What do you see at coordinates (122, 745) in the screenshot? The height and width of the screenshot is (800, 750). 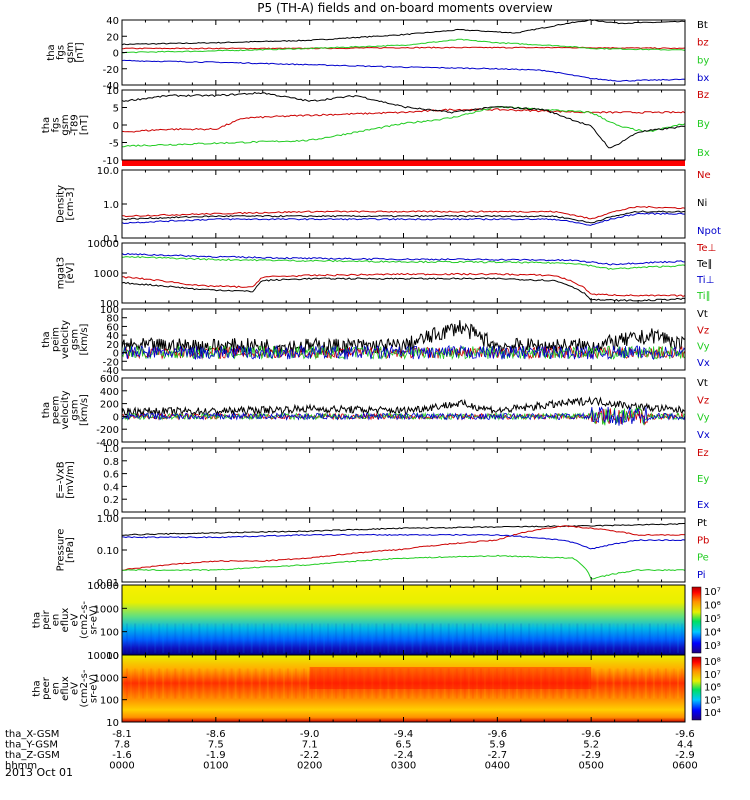 I see `orbit-value: 7.8` at bounding box center [122, 745].